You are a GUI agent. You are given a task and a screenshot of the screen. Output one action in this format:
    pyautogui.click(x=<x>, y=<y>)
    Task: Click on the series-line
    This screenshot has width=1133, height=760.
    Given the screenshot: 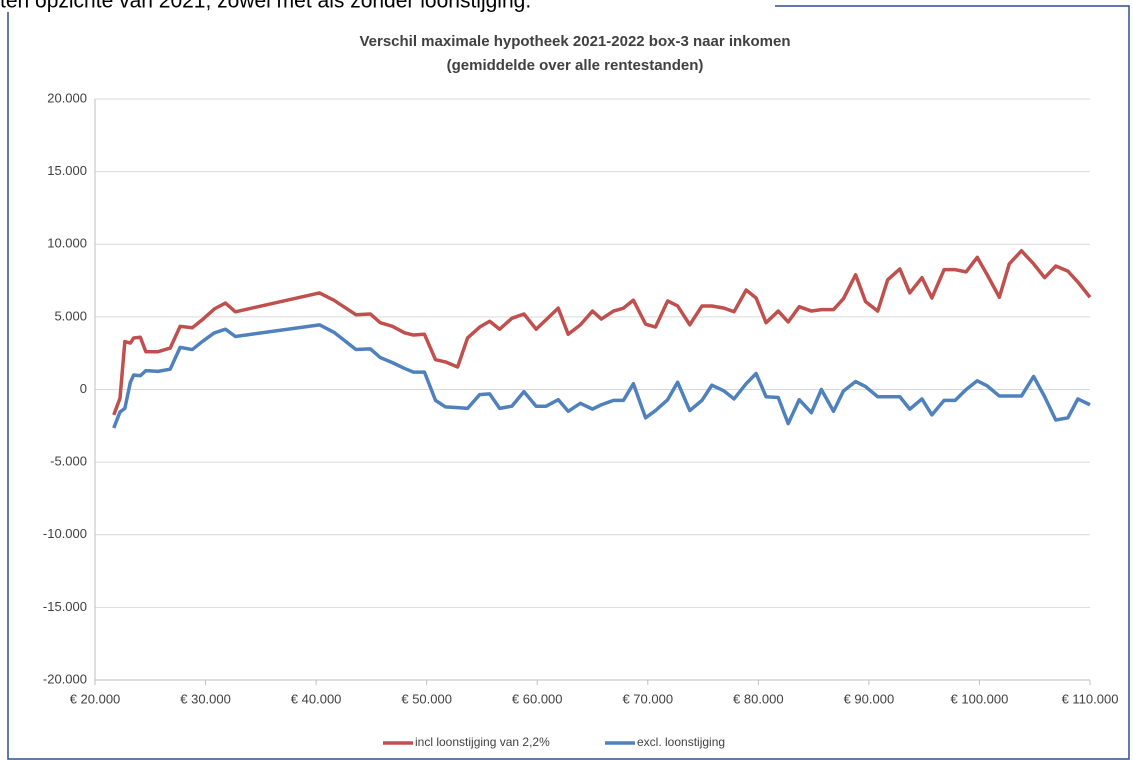 What is the action you would take?
    pyautogui.click(x=601, y=376)
    